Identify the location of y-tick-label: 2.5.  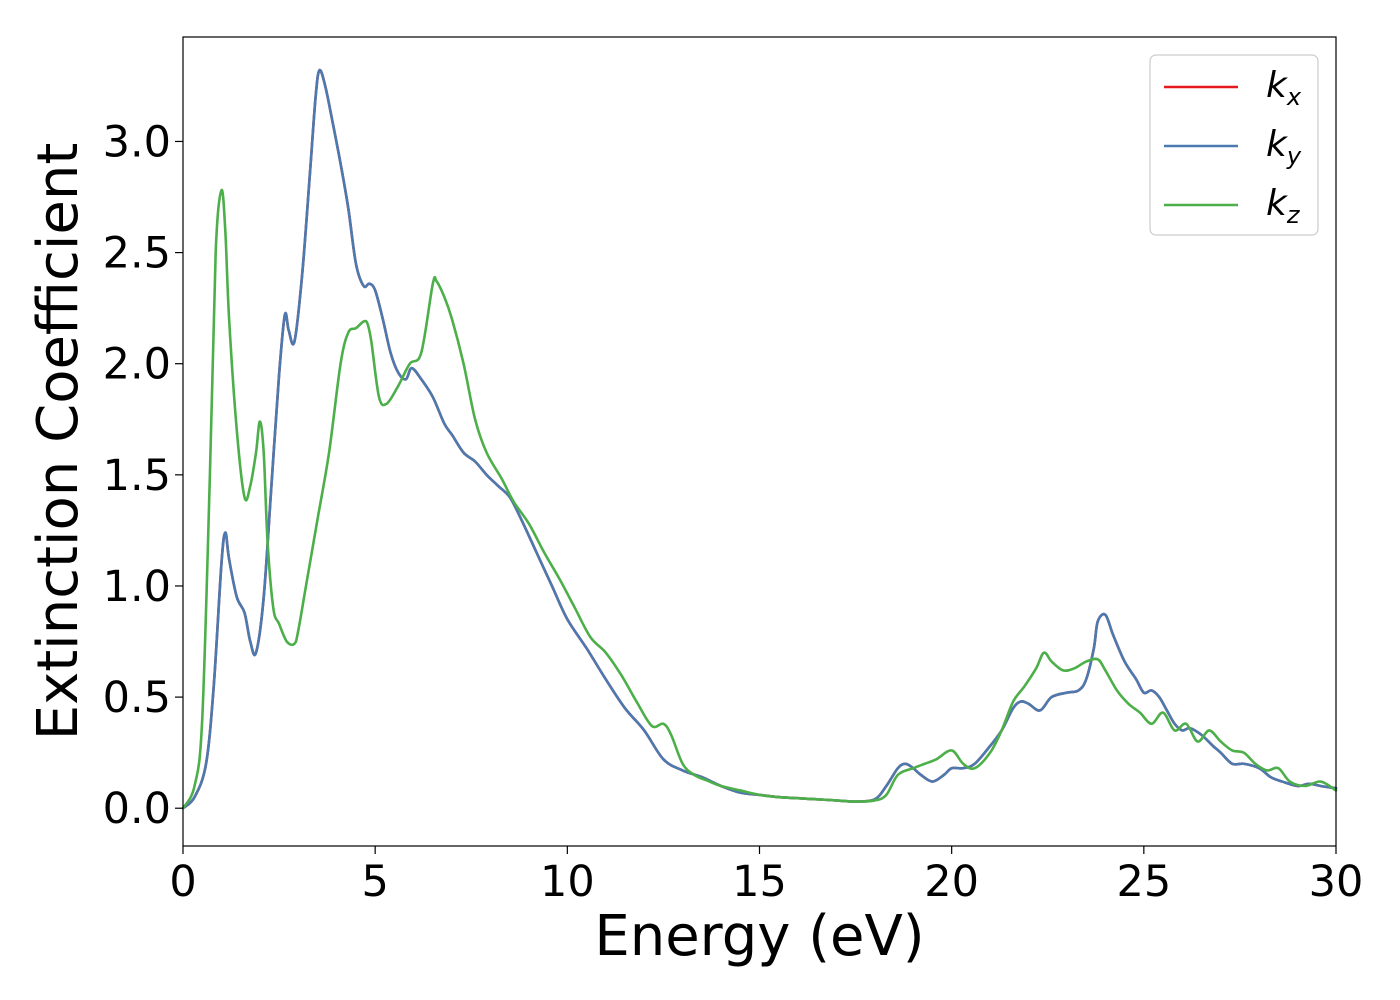
(137, 254).